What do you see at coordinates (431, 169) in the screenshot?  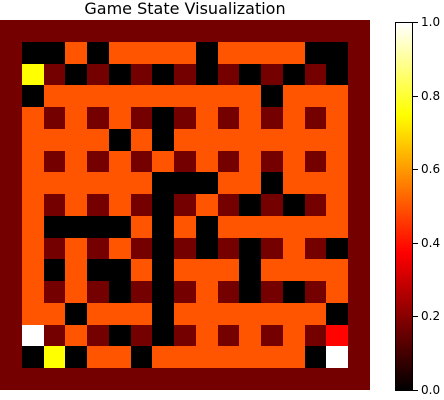 I see `colorbar-tick-label: 0.6` at bounding box center [431, 169].